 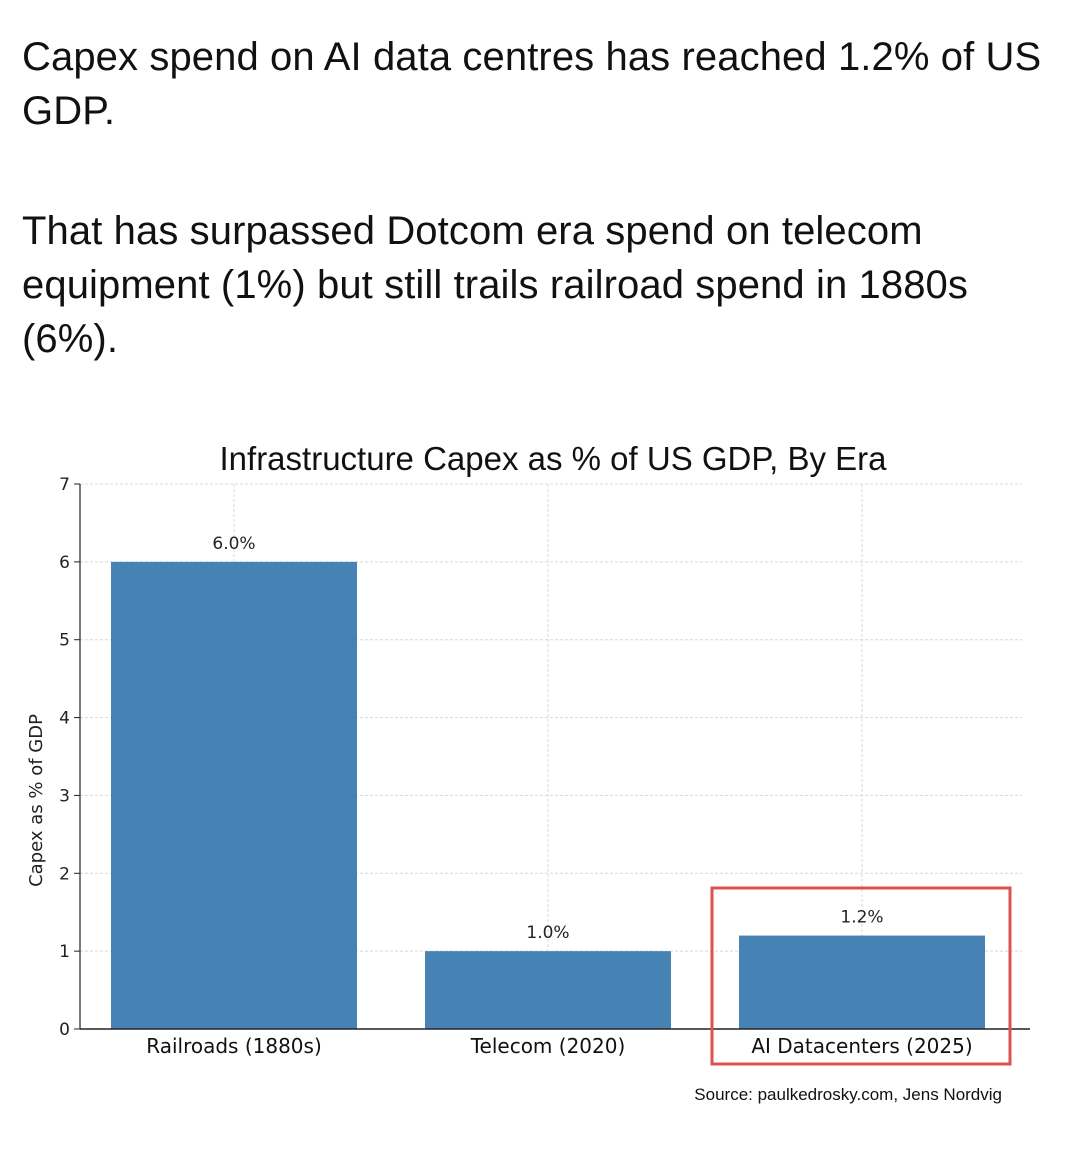 I want to click on y-tick-label: 0, so click(x=64, y=1030).